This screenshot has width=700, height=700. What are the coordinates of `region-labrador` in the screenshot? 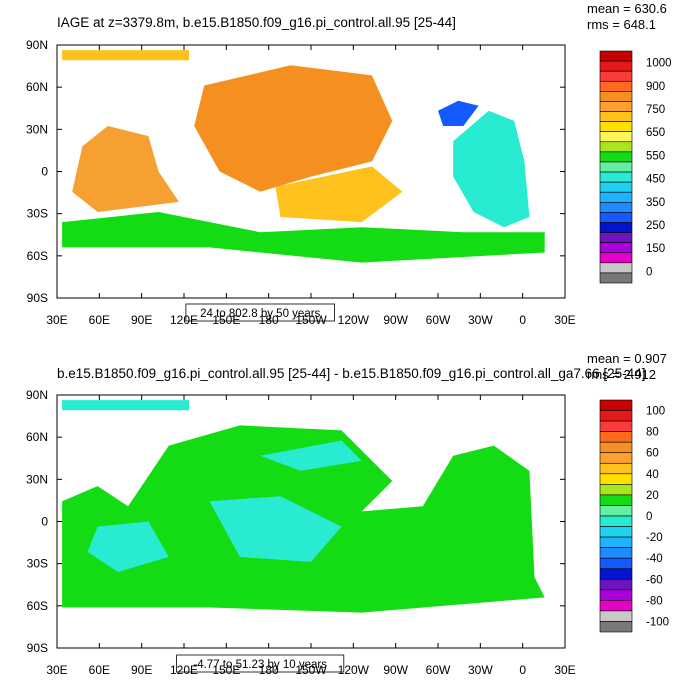 It's located at (458, 113).